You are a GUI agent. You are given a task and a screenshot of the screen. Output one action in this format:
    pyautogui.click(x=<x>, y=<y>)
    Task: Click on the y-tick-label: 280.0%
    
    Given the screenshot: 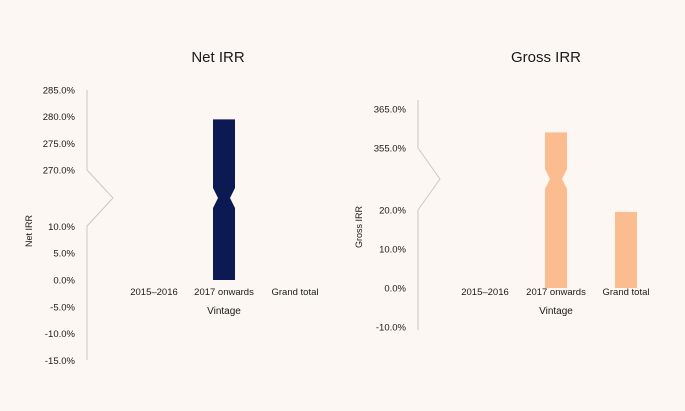 What is the action you would take?
    pyautogui.click(x=59, y=117)
    